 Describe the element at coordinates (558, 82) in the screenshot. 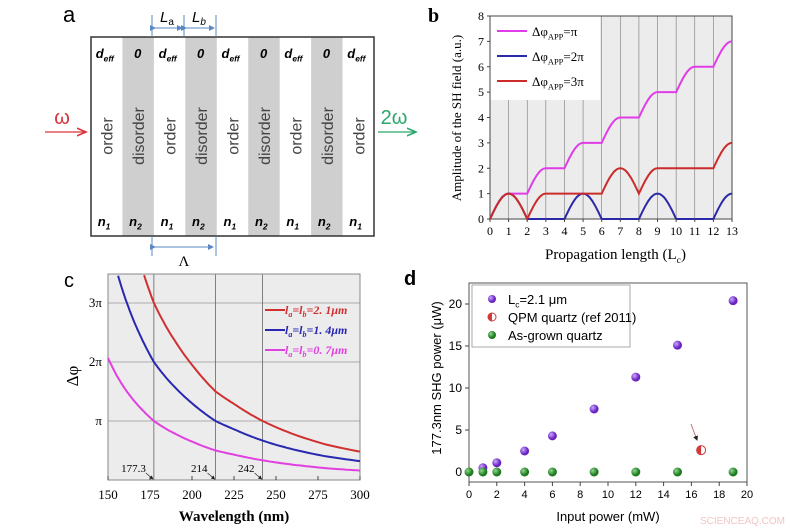

I see `legend-entry: ΔφAPP=3π` at that location.